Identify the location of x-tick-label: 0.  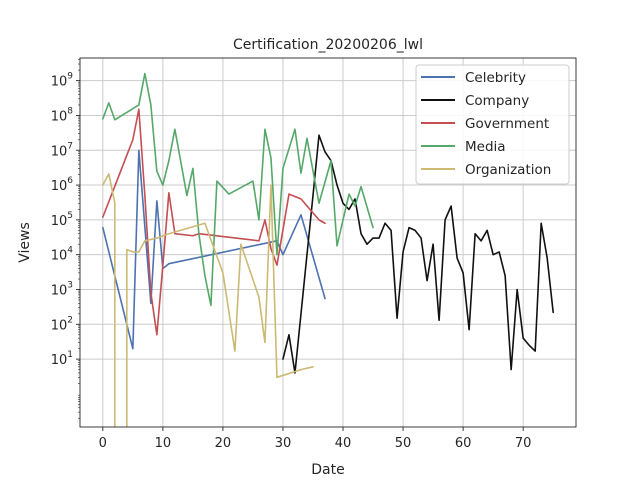
(103, 443).